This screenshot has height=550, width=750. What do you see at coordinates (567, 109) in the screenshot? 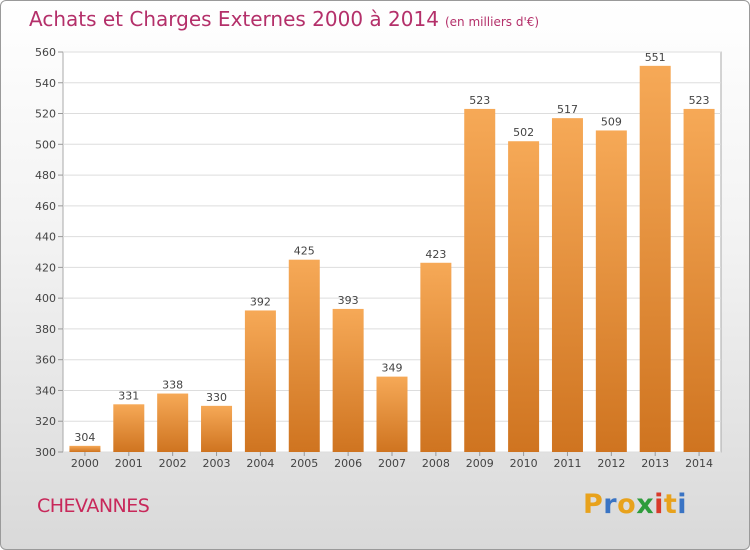
I see `data-label: 517` at bounding box center [567, 109].